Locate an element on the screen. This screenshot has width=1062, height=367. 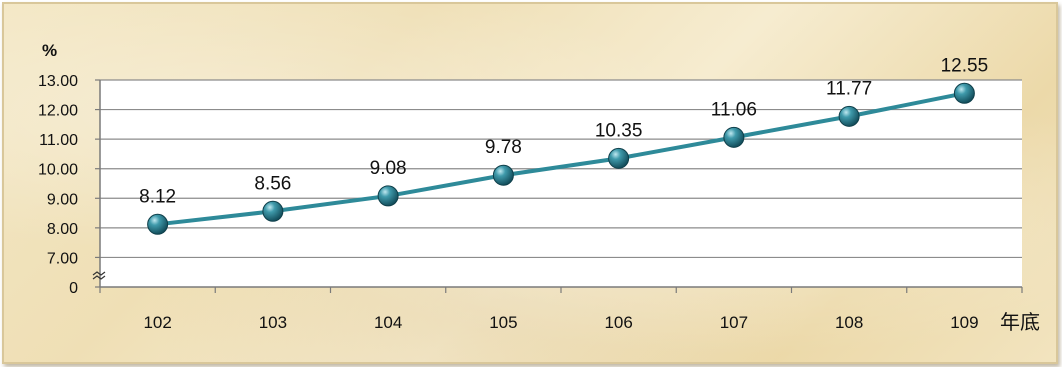
data-label: 11.06 is located at coordinates (734, 109).